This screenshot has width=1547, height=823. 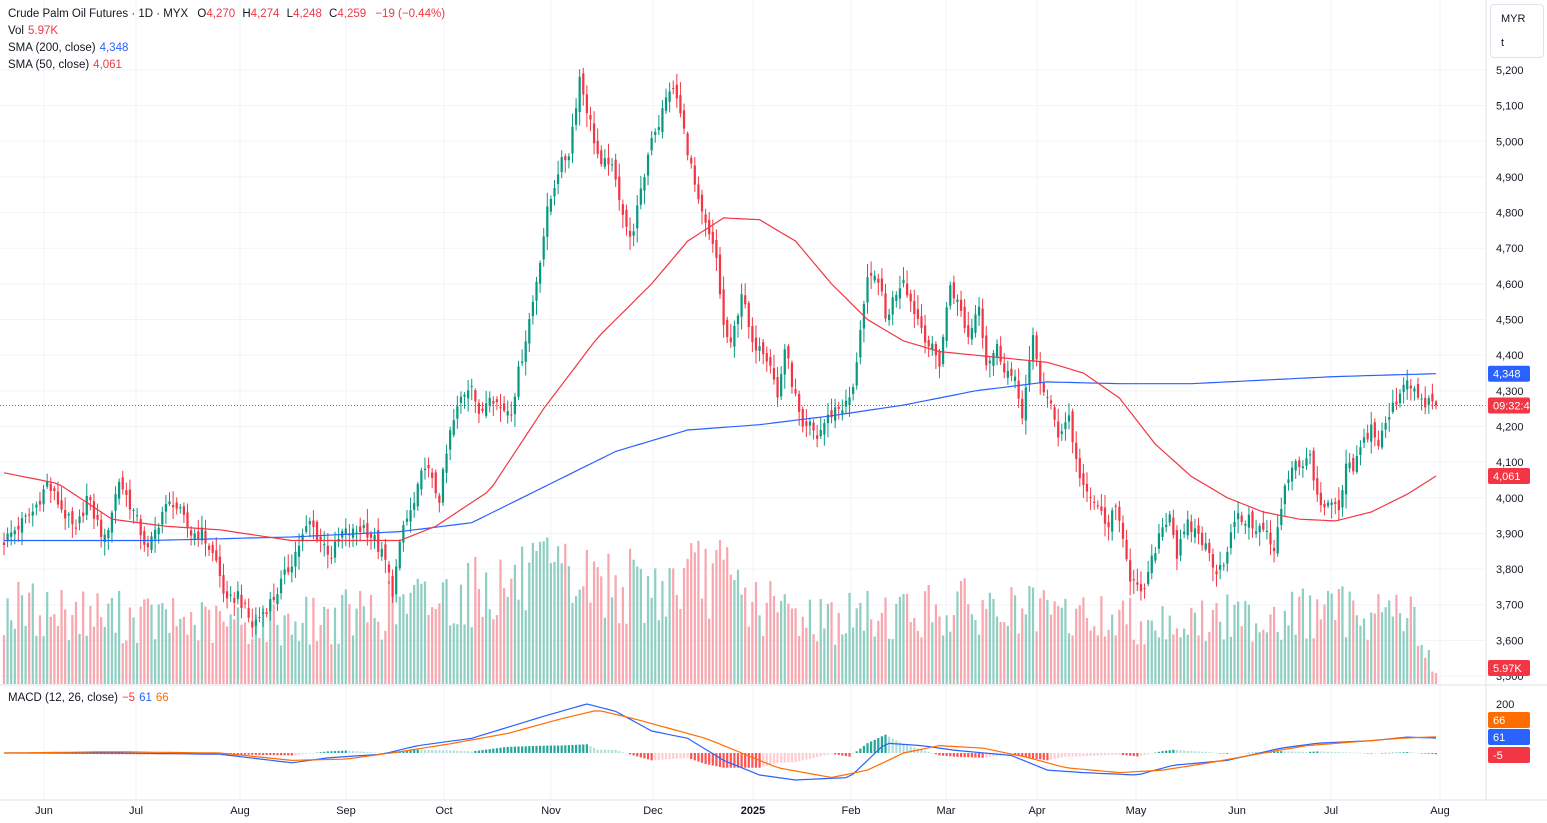 I want to click on sma50-legend: SMA (50, close) 4,061, so click(x=65, y=65).